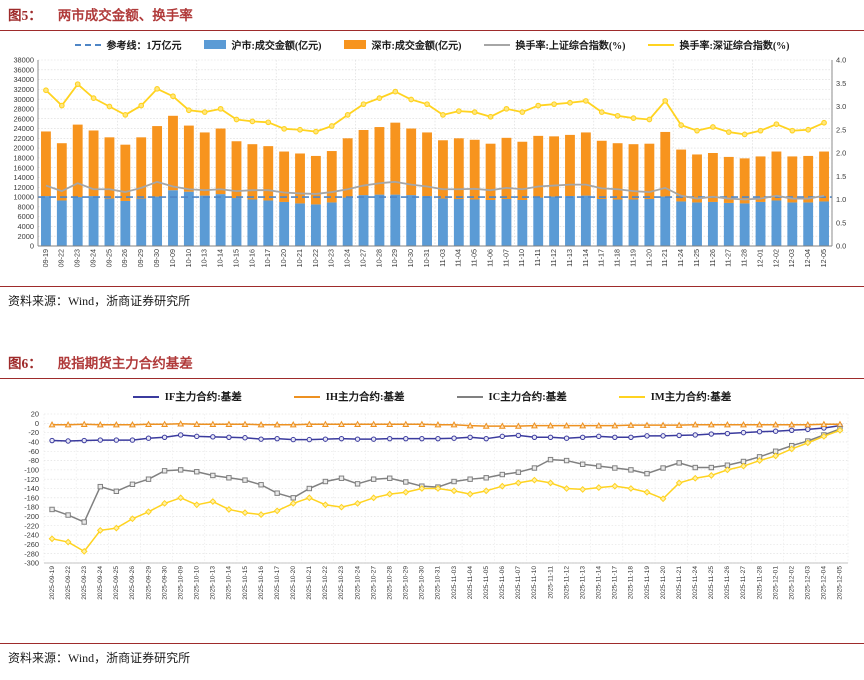  Describe the element at coordinates (251, 258) in the screenshot. I see `x-tick-label: 10-16` at that location.